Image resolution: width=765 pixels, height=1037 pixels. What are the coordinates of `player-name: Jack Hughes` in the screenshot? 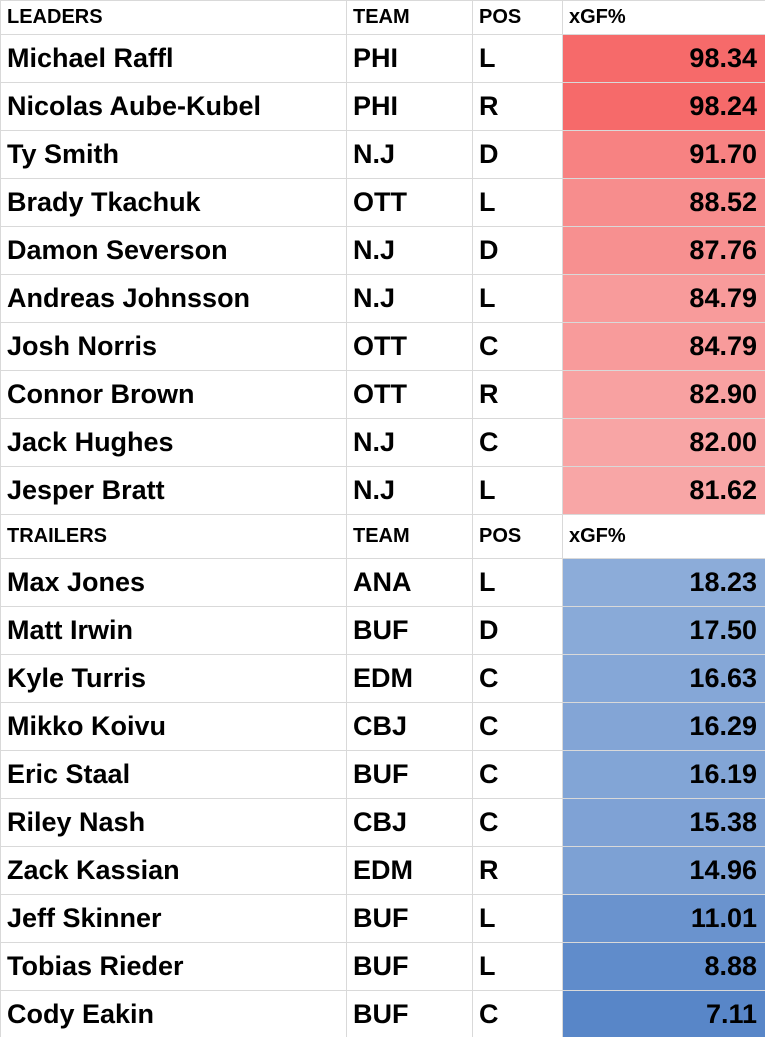 It's located at (173, 442).